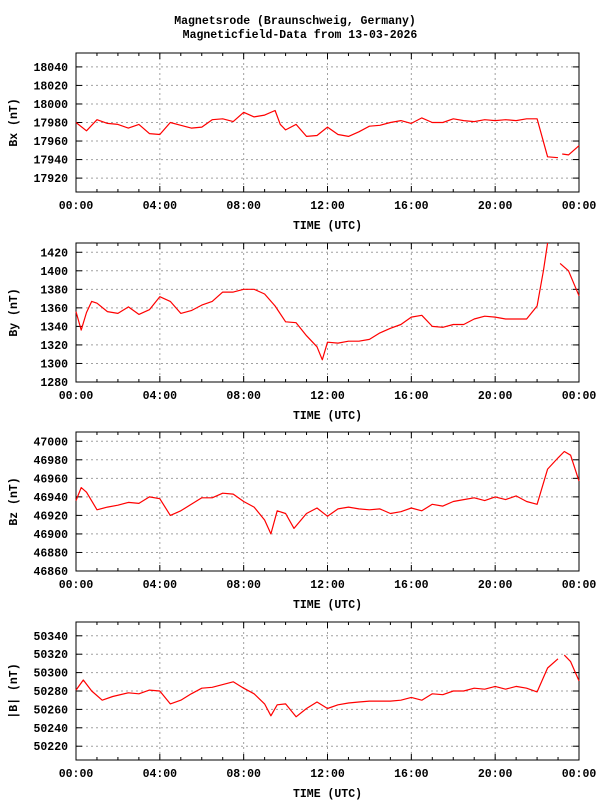 Image resolution: width=600 pixels, height=800 pixels. What do you see at coordinates (50, 535) in the screenshot?
I see `y-tick-label: 46900` at bounding box center [50, 535].